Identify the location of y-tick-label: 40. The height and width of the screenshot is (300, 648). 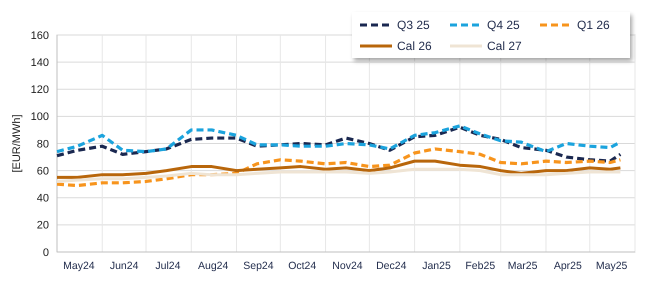
(42, 198).